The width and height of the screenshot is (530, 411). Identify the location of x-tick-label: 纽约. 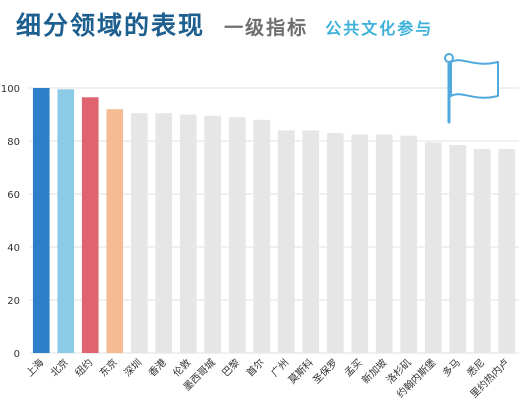
(83, 367).